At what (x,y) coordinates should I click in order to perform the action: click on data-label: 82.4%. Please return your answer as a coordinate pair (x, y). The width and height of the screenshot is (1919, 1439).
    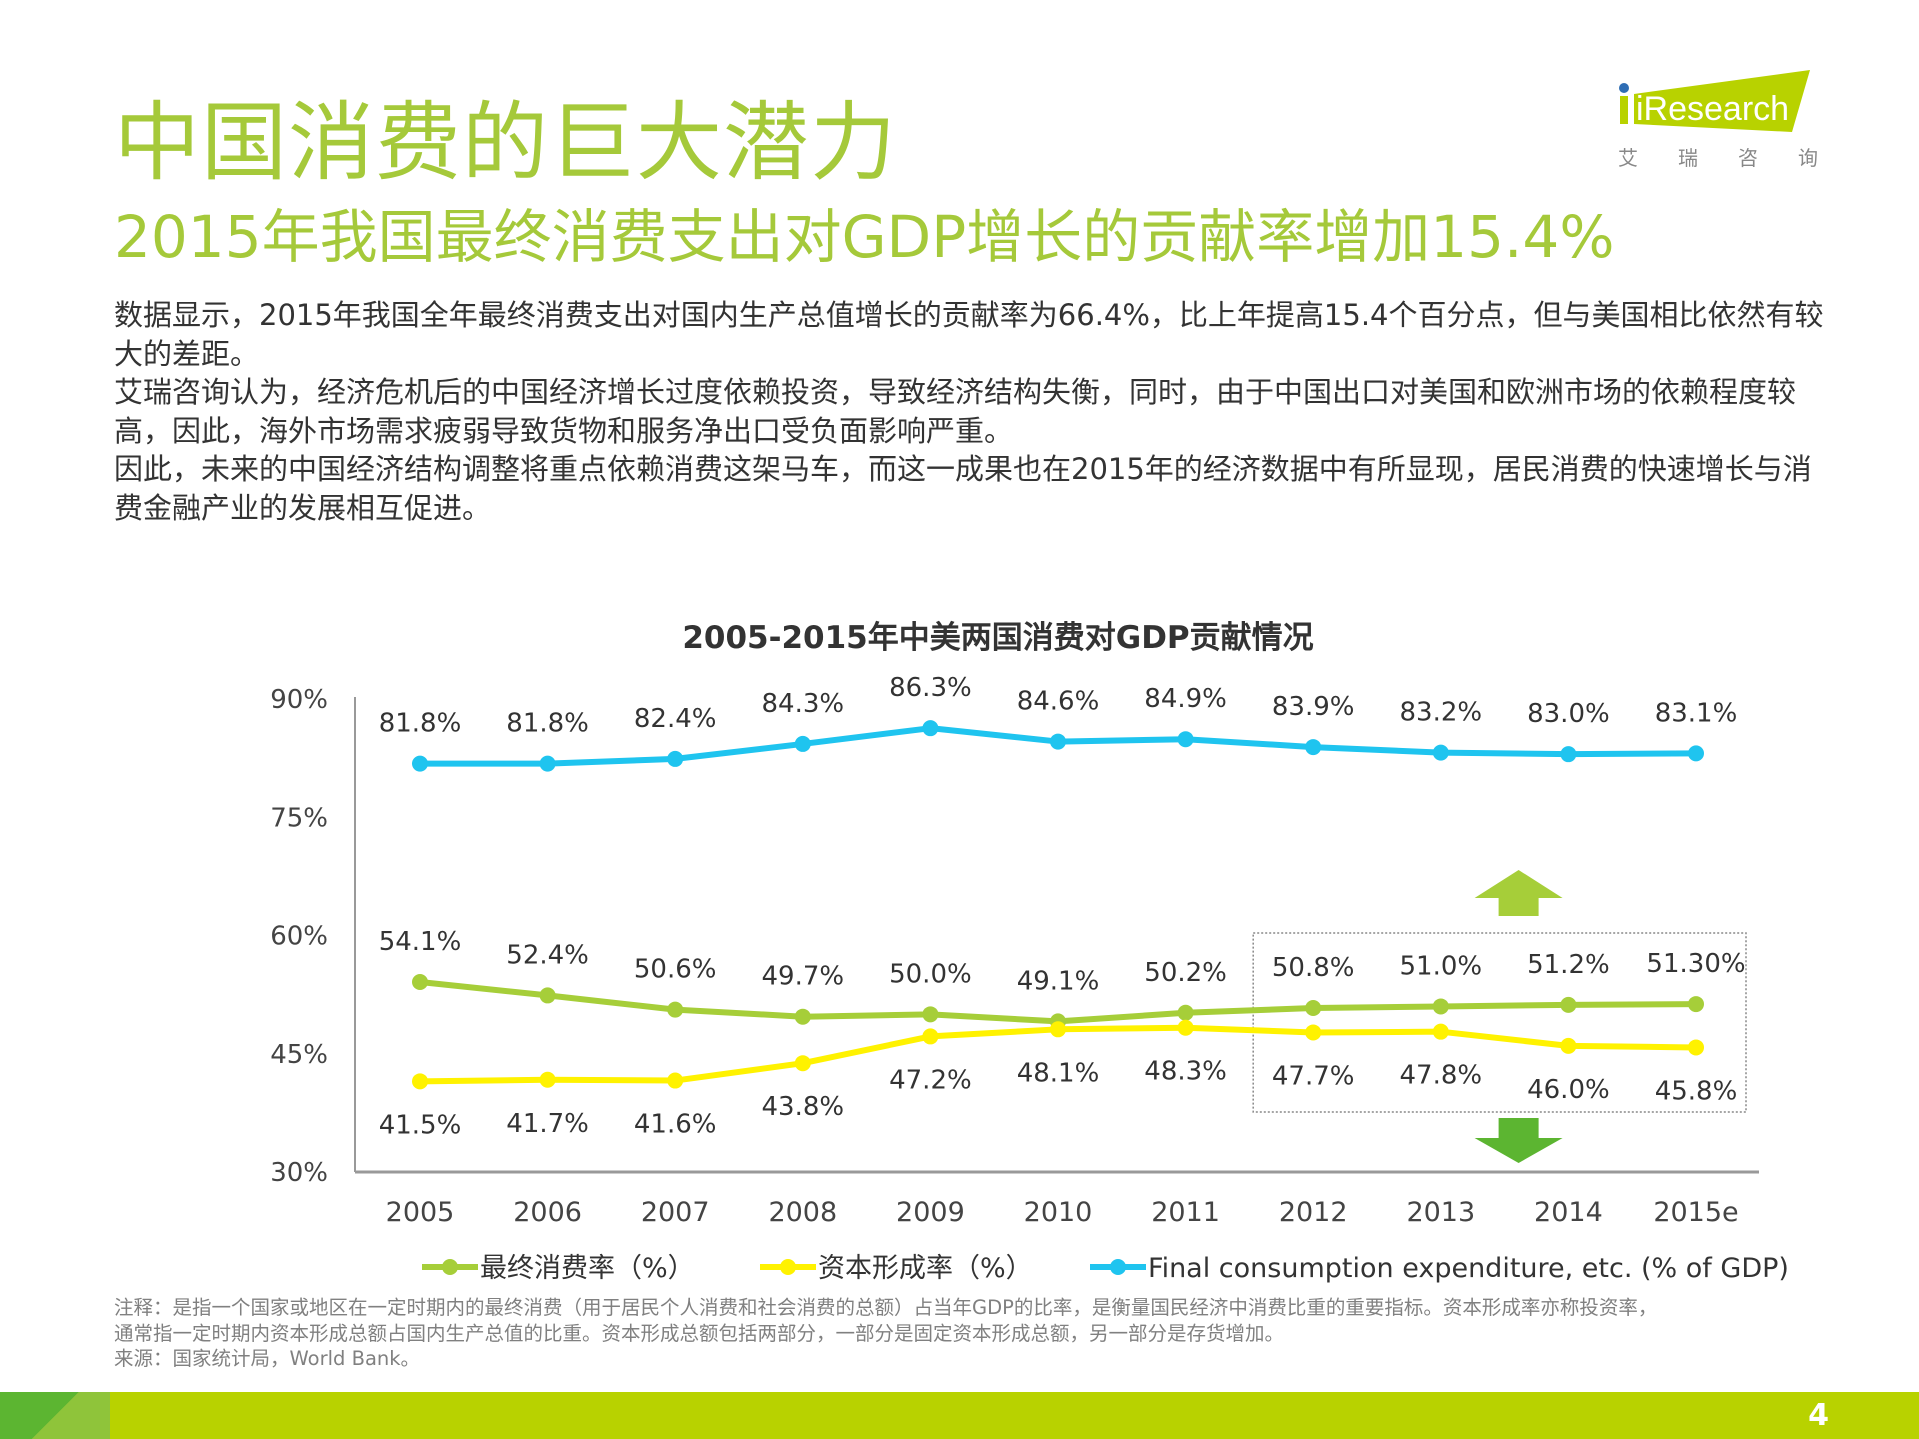
    Looking at the image, I should click on (675, 719).